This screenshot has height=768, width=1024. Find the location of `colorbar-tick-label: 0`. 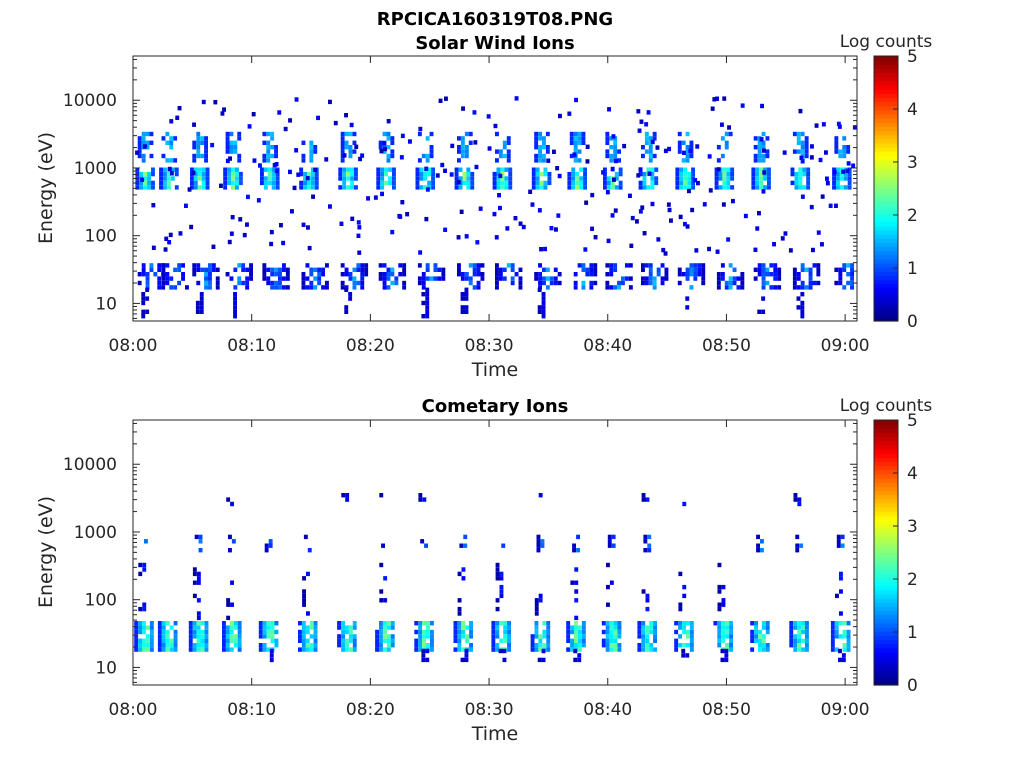

colorbar-tick-label: 0 is located at coordinates (912, 686).